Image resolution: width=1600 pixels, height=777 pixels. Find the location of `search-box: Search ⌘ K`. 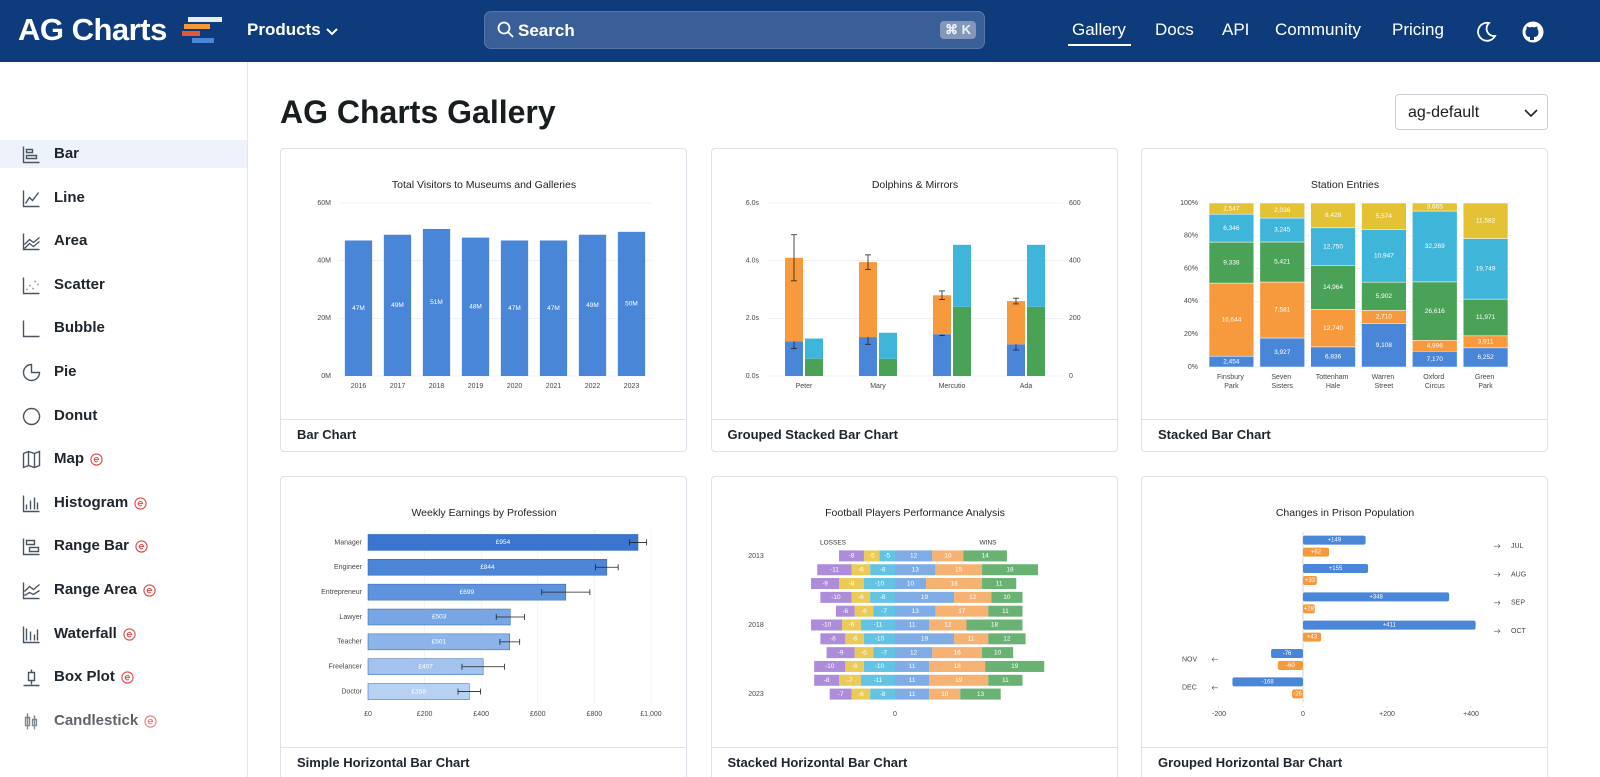

search-box: Search ⌘ K is located at coordinates (734, 30).